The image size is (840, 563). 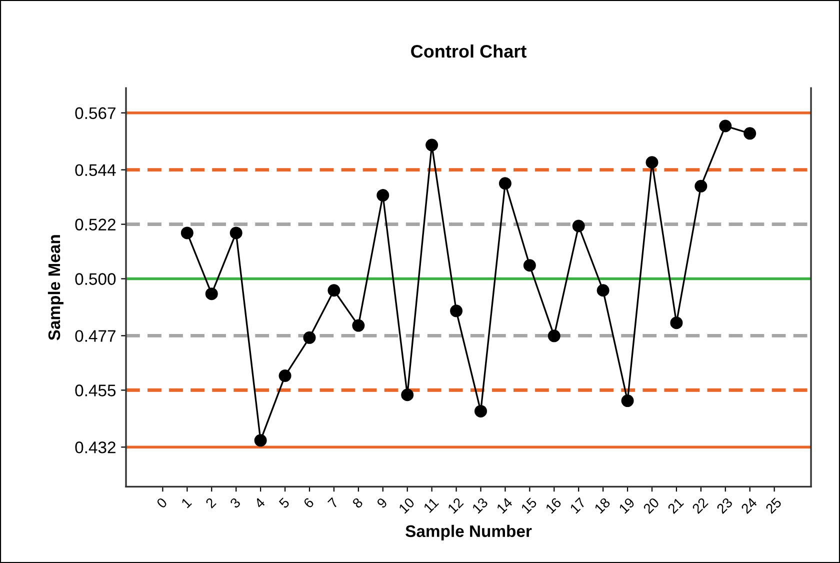 I want to click on y-tick-label: 0.432, so click(x=95, y=448).